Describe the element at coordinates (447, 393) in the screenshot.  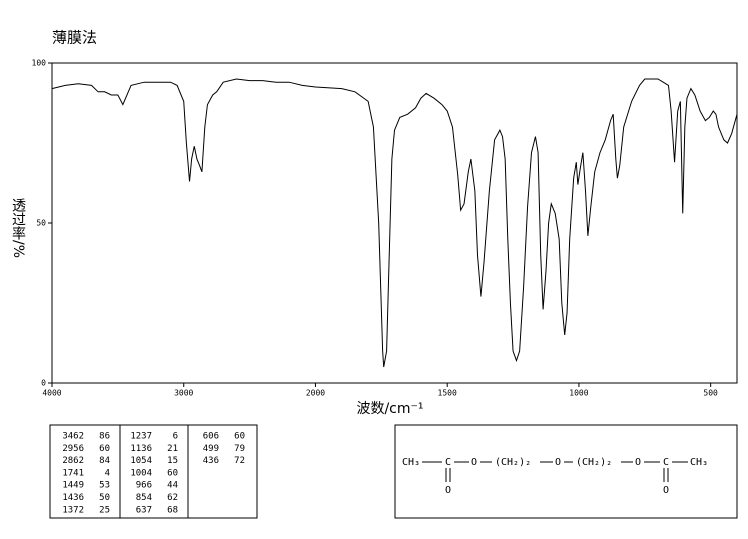
I see `x-tick-label: 1500` at that location.